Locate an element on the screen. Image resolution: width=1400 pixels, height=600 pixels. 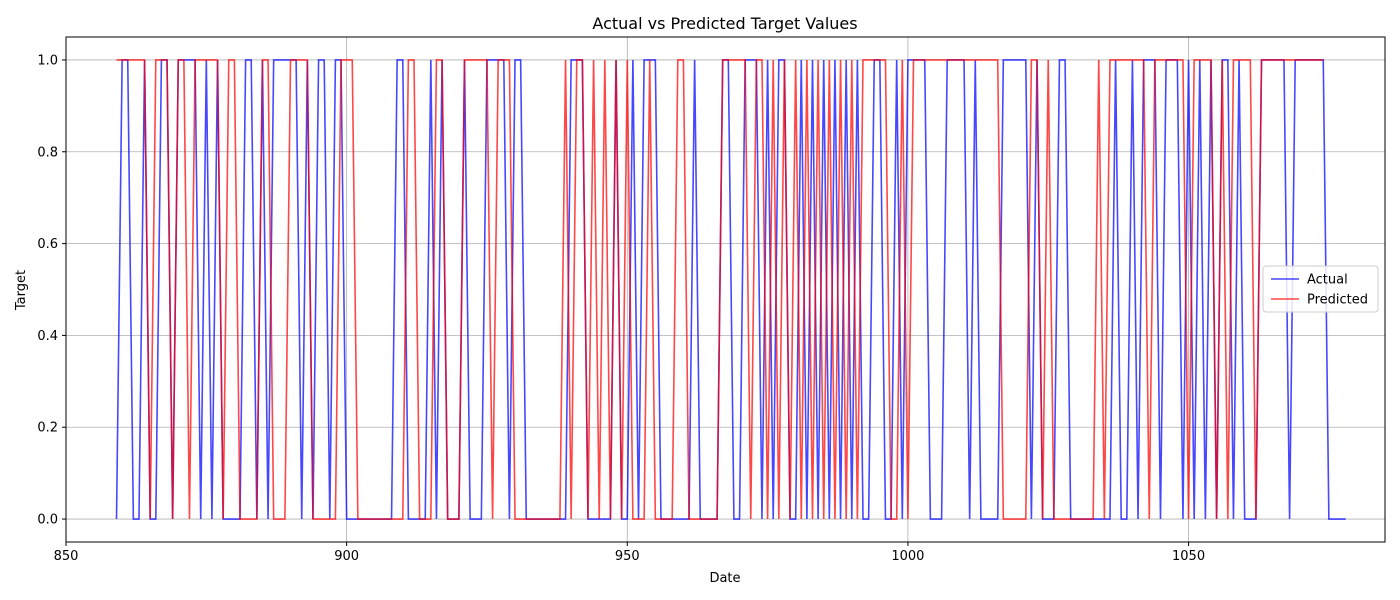
y-tick-label: 1.0 is located at coordinates (47, 60).